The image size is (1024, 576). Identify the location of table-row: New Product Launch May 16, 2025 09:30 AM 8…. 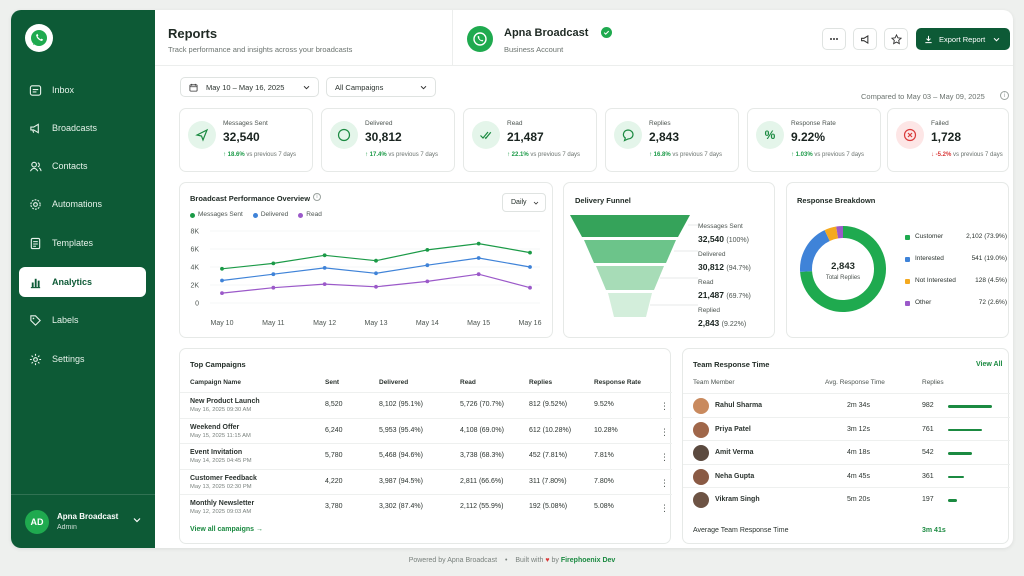
(426, 404).